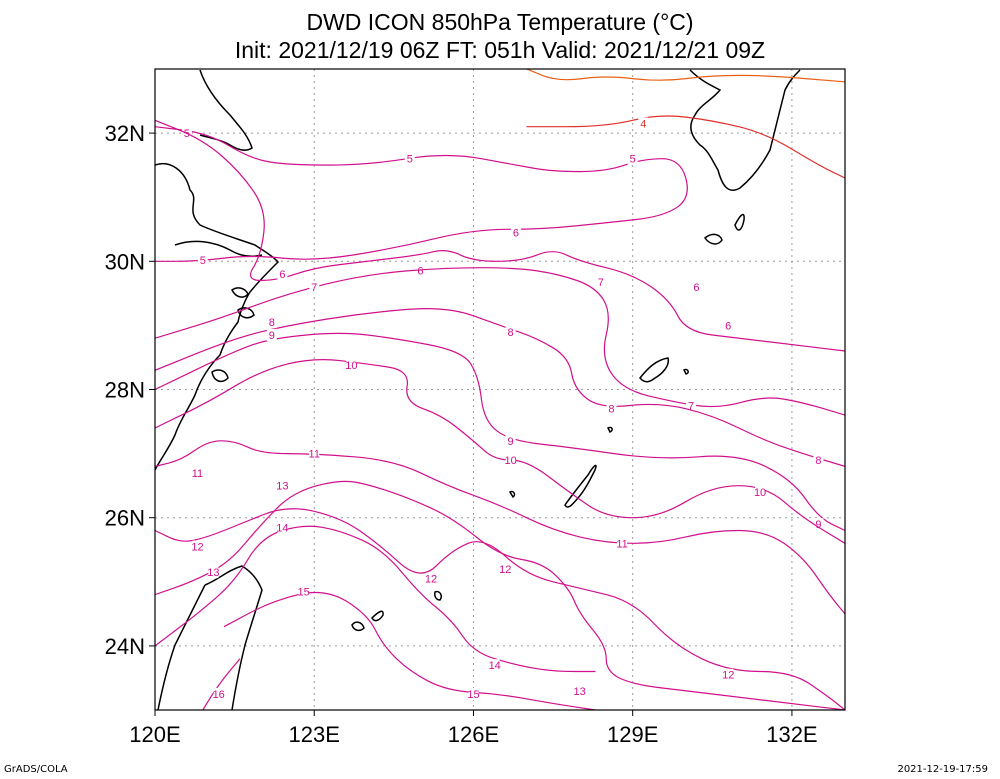 The image size is (1000, 779). What do you see at coordinates (580, 486) in the screenshot?
I see `okinawa-island` at bounding box center [580, 486].